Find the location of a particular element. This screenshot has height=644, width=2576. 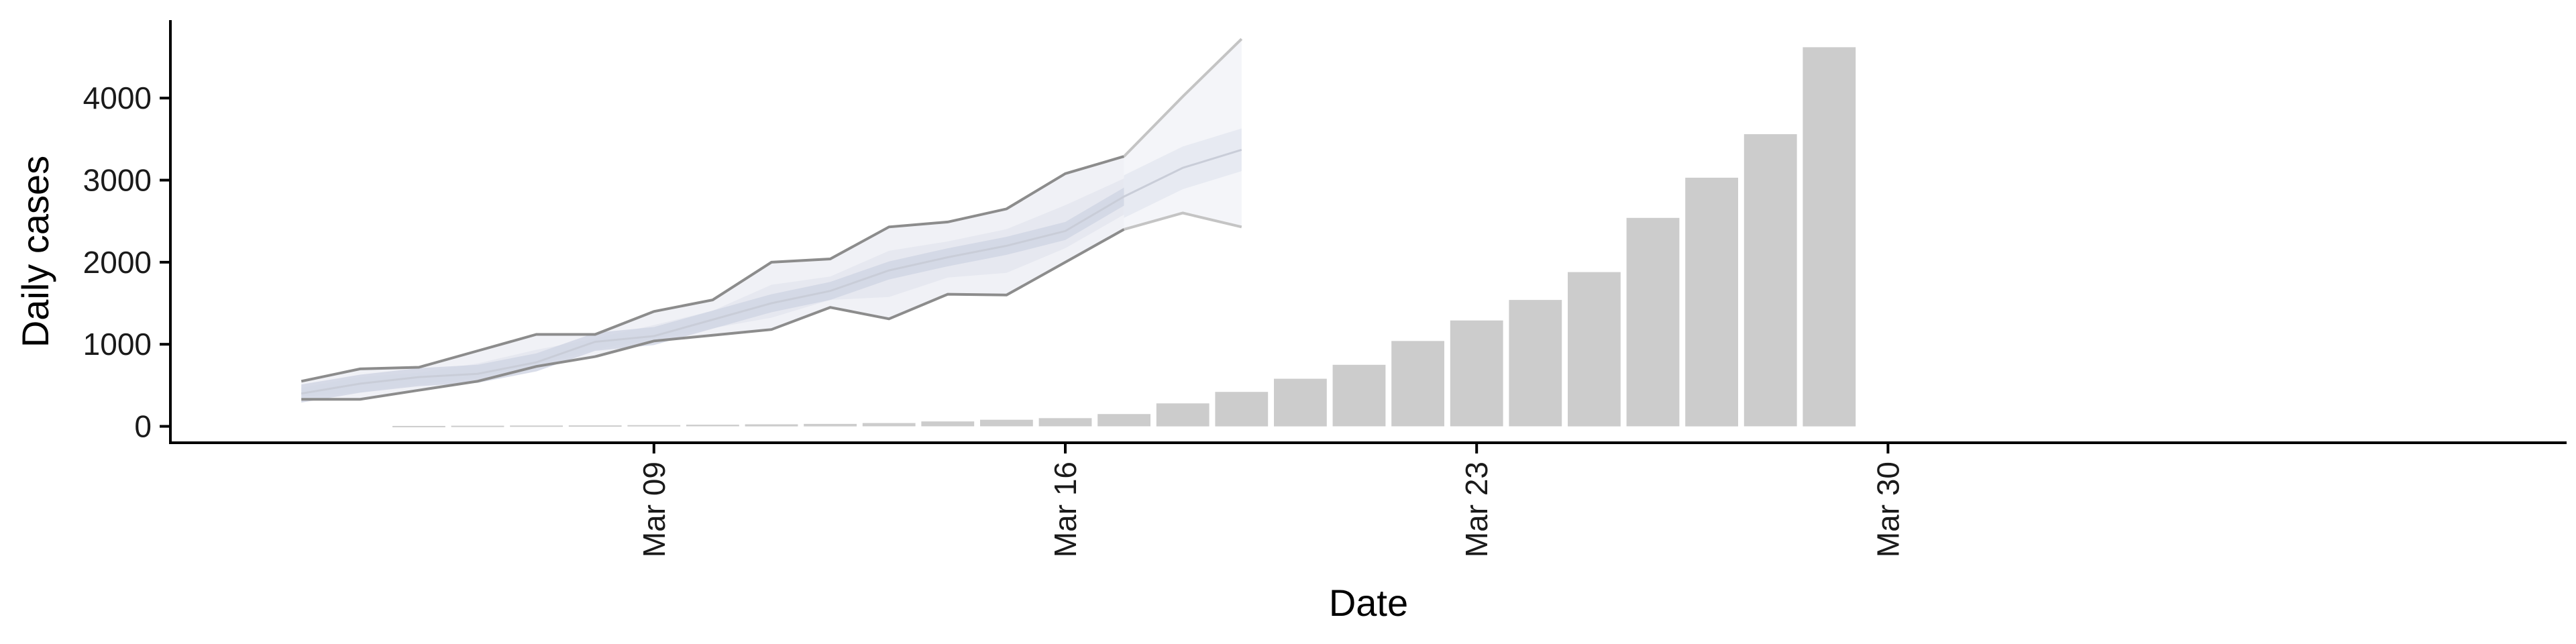

x-axis-title: Date is located at coordinates (1368, 603).